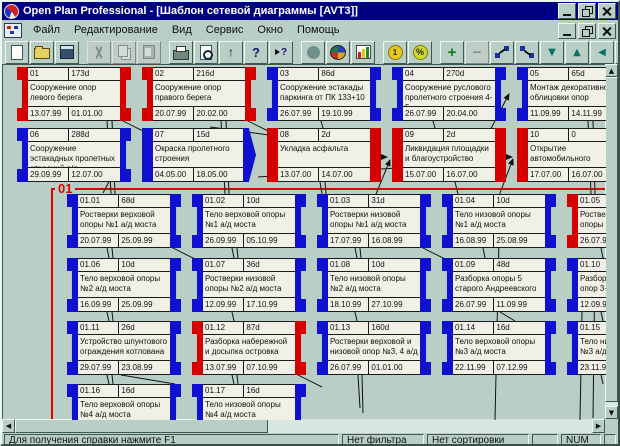 The image size is (620, 446). I want to click on activity-id: 01.15, so click(592, 328).